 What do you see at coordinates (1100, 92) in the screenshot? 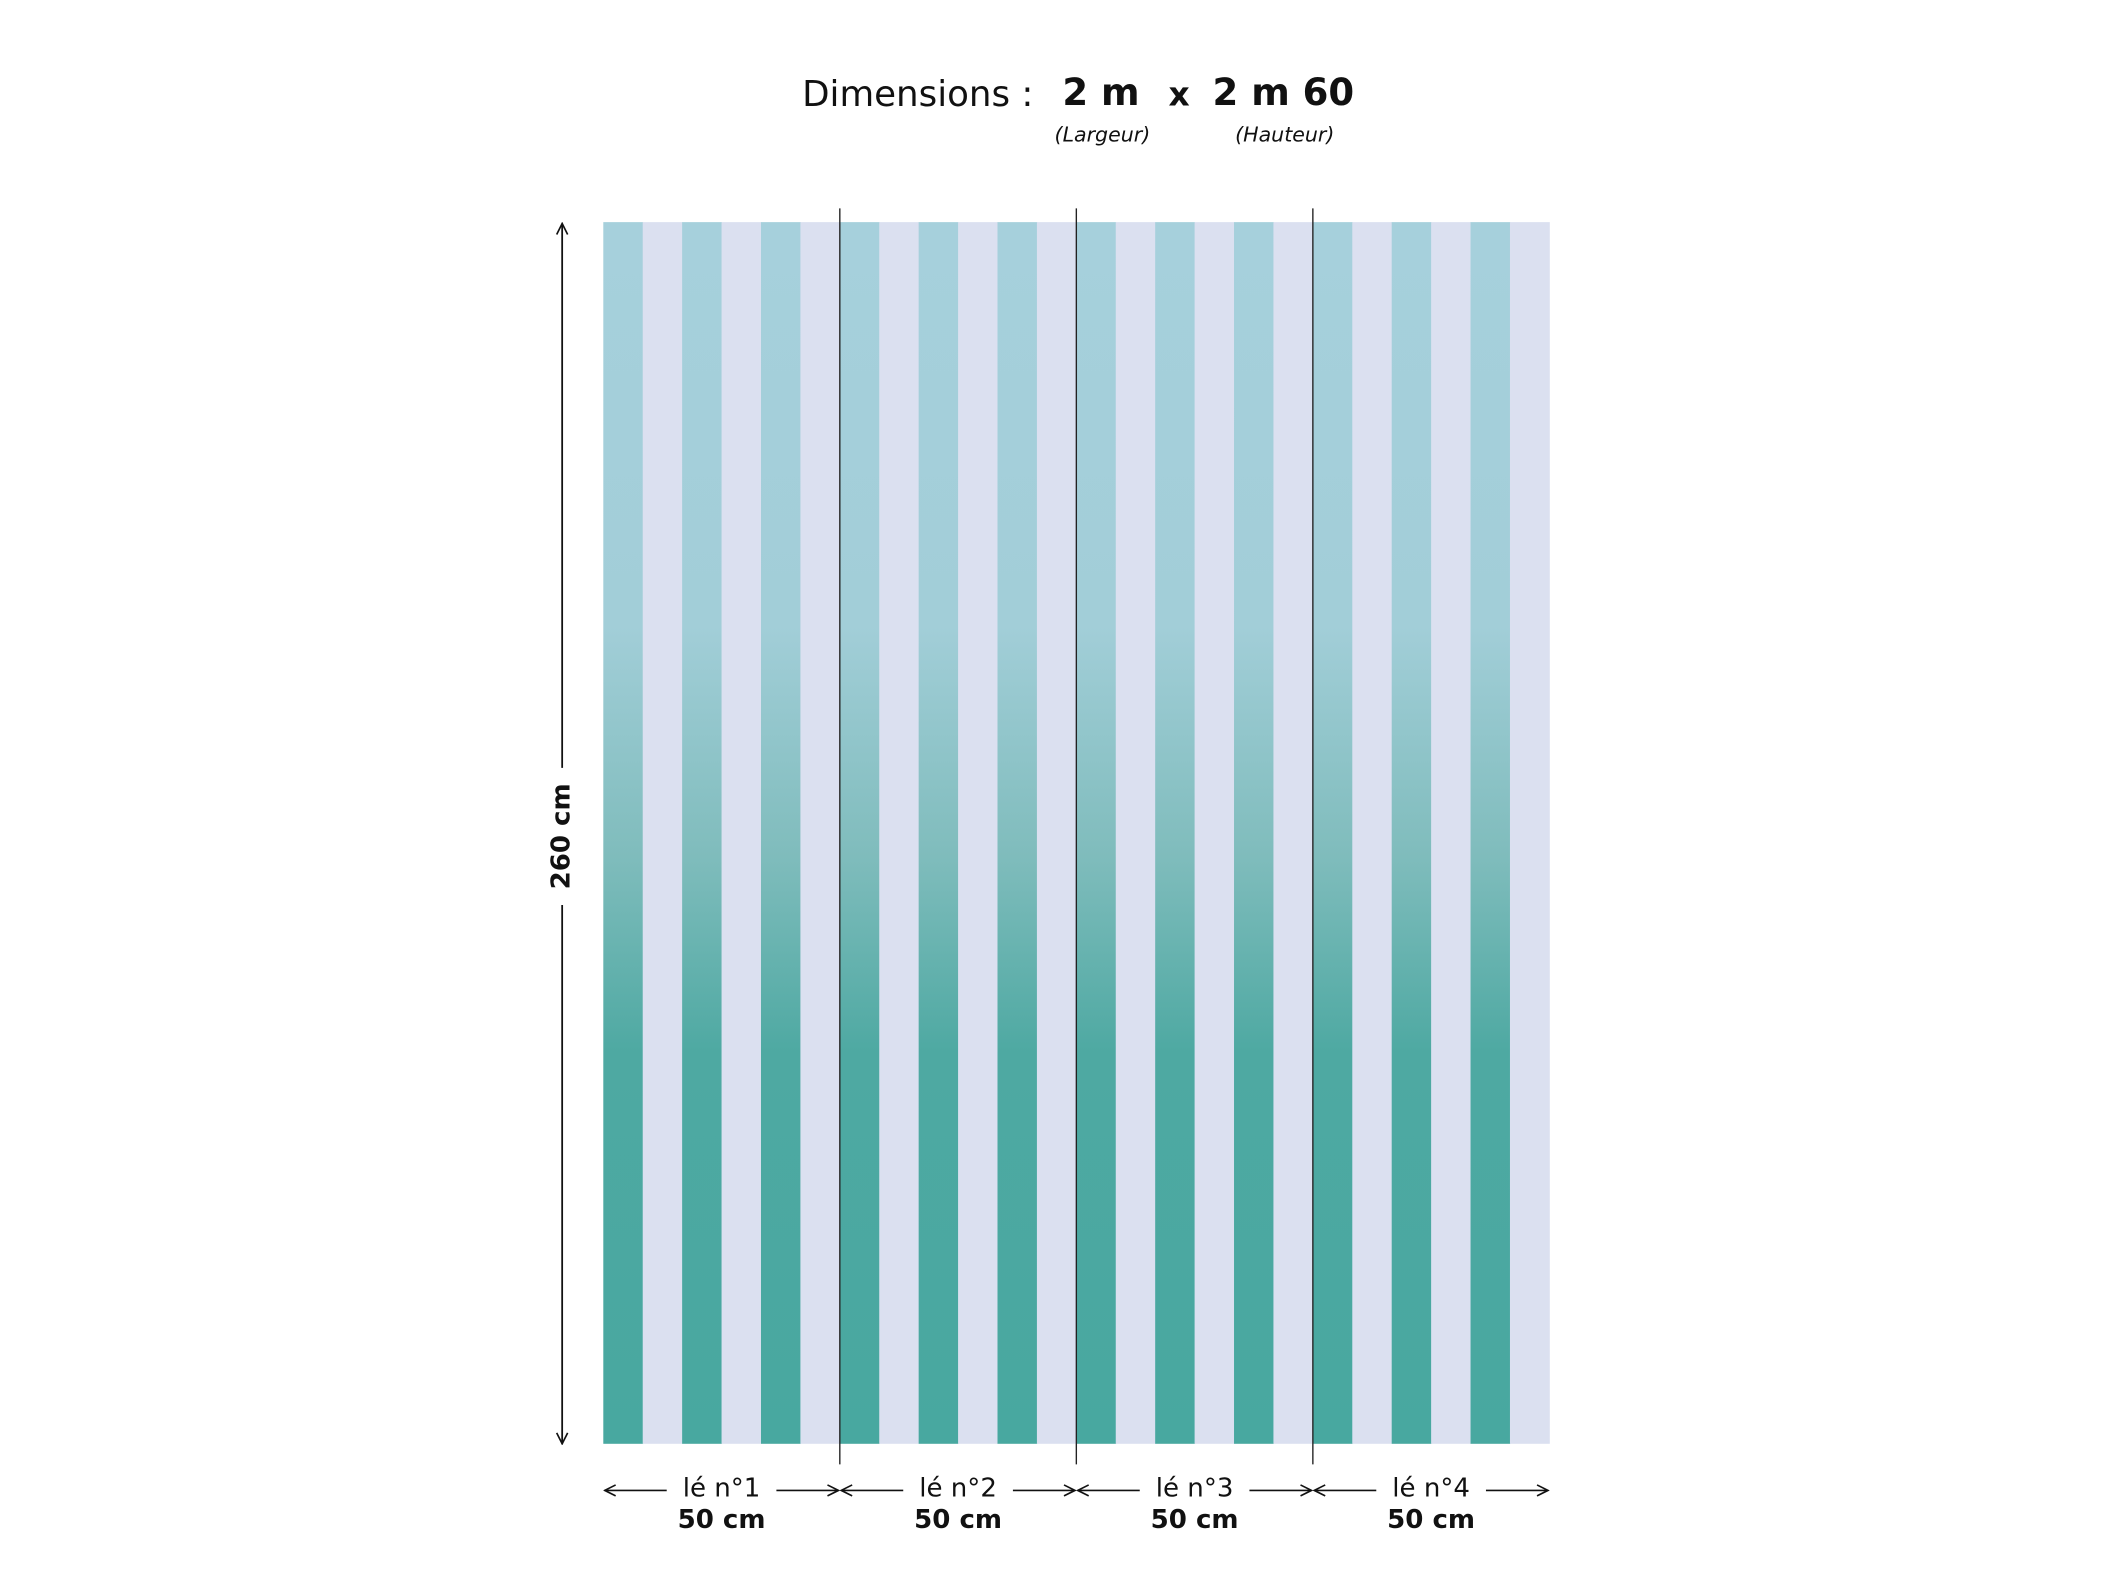
I see `header-width: 2 m` at bounding box center [1100, 92].